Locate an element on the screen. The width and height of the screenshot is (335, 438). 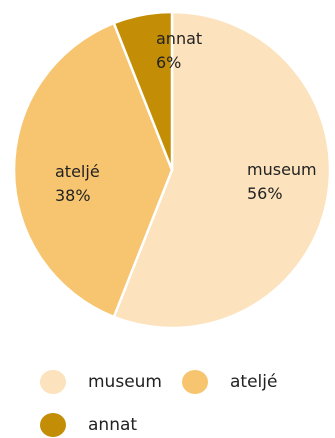
legend-label-museum: museum is located at coordinates (125, 382).